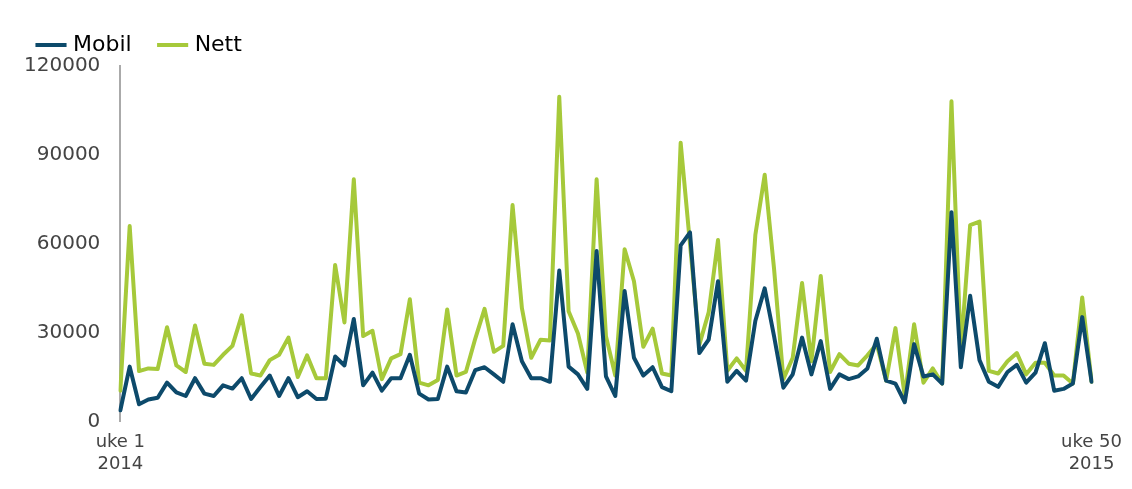 The height and width of the screenshot is (489, 1132). I want to click on x-tick-label: uke 50 2015, so click(1091, 451).